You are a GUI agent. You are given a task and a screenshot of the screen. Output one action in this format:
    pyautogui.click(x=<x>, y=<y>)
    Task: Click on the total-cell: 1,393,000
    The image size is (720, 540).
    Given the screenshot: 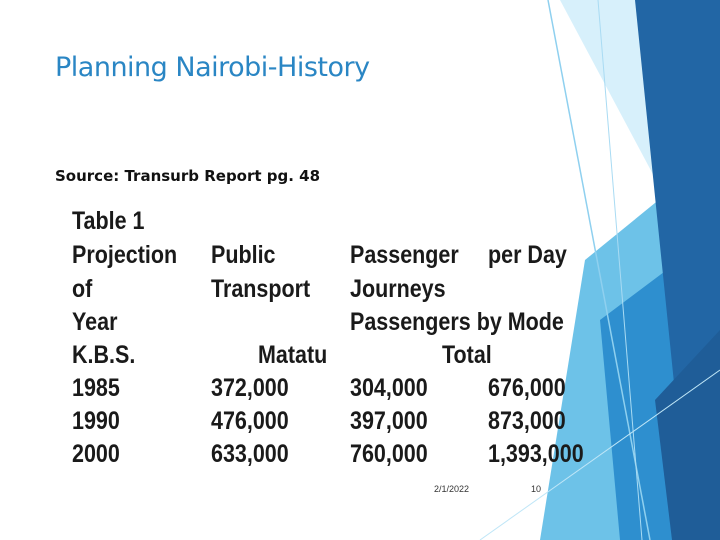 What is the action you would take?
    pyautogui.click(x=536, y=454)
    